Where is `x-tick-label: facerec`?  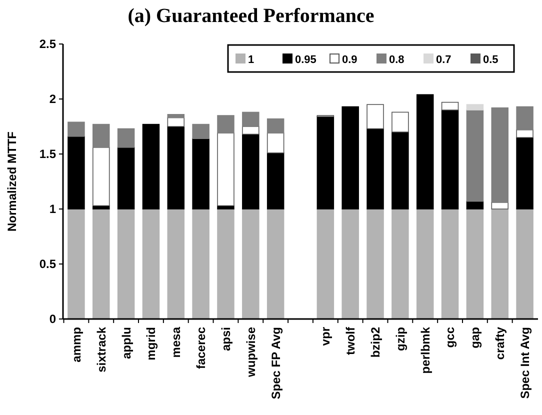
x-tick-label: facerec is located at coordinates (201, 348).